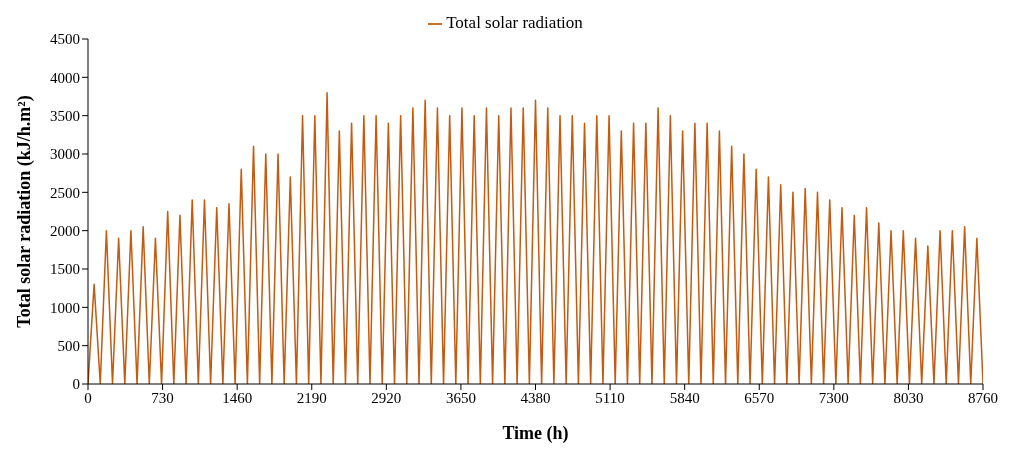 The image size is (1010, 454). I want to click on legend-label: Total solar radiation, so click(514, 22).